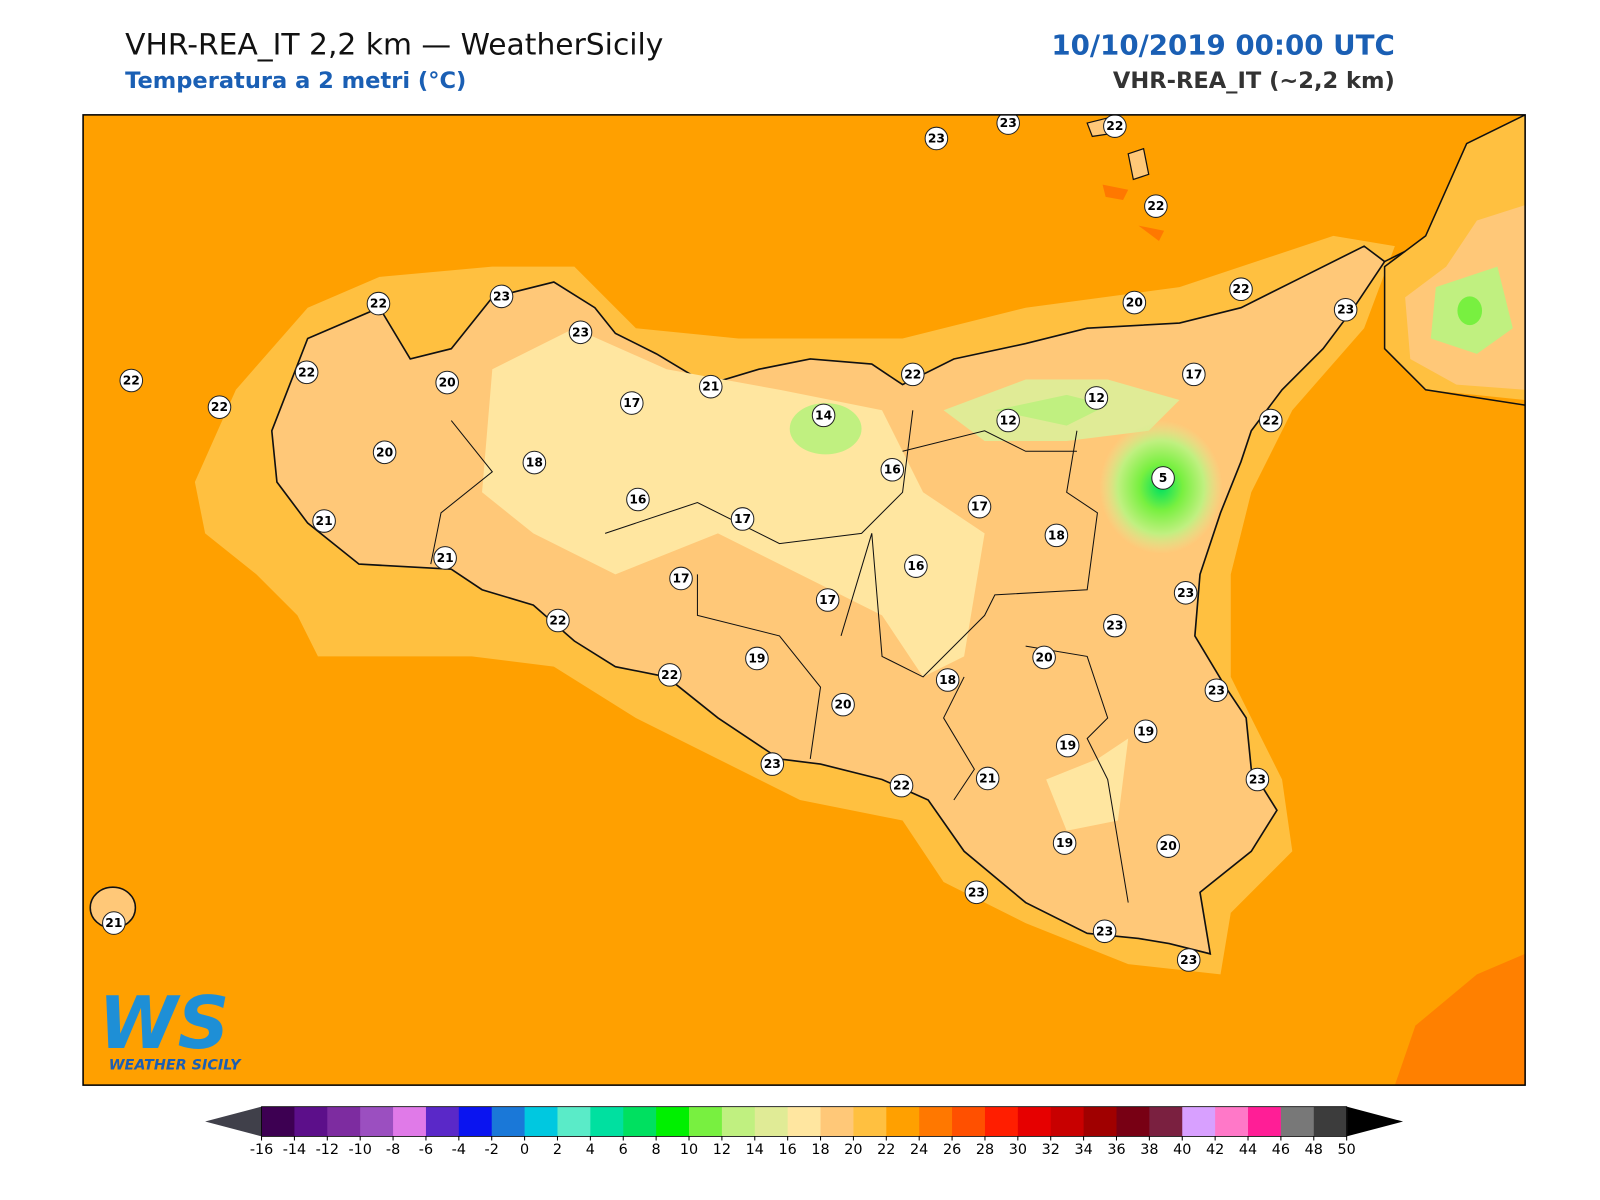  Describe the element at coordinates (1087, 784) in the screenshot. I see `hyblean-cool` at that location.